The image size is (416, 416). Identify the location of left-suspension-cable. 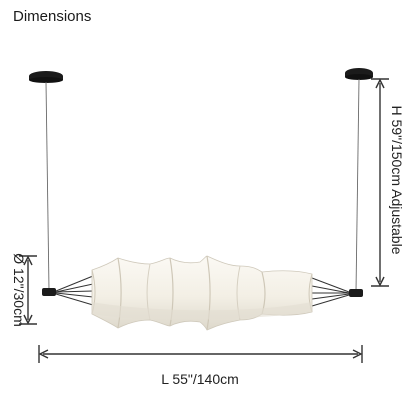
(47, 186).